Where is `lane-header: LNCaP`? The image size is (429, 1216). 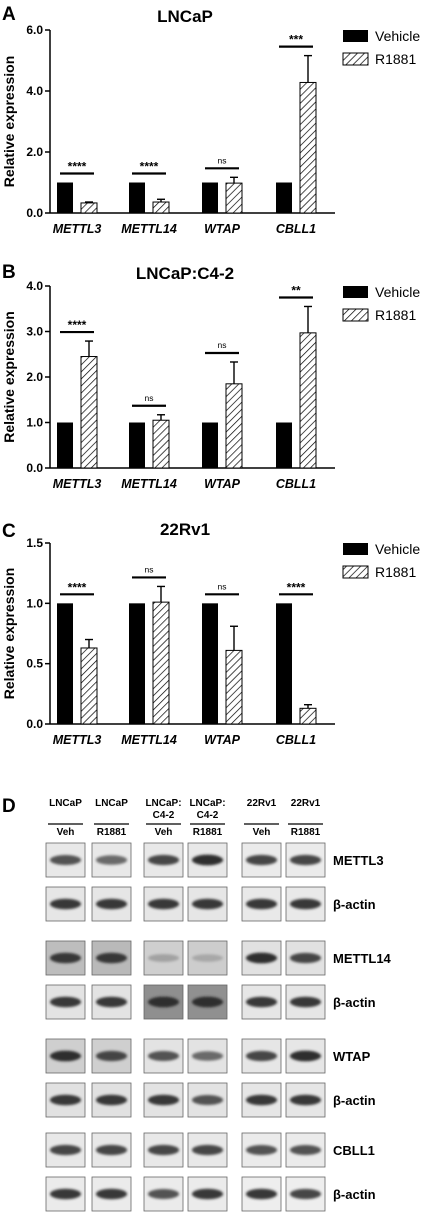
lane-header: LNCaP is located at coordinates (111, 803).